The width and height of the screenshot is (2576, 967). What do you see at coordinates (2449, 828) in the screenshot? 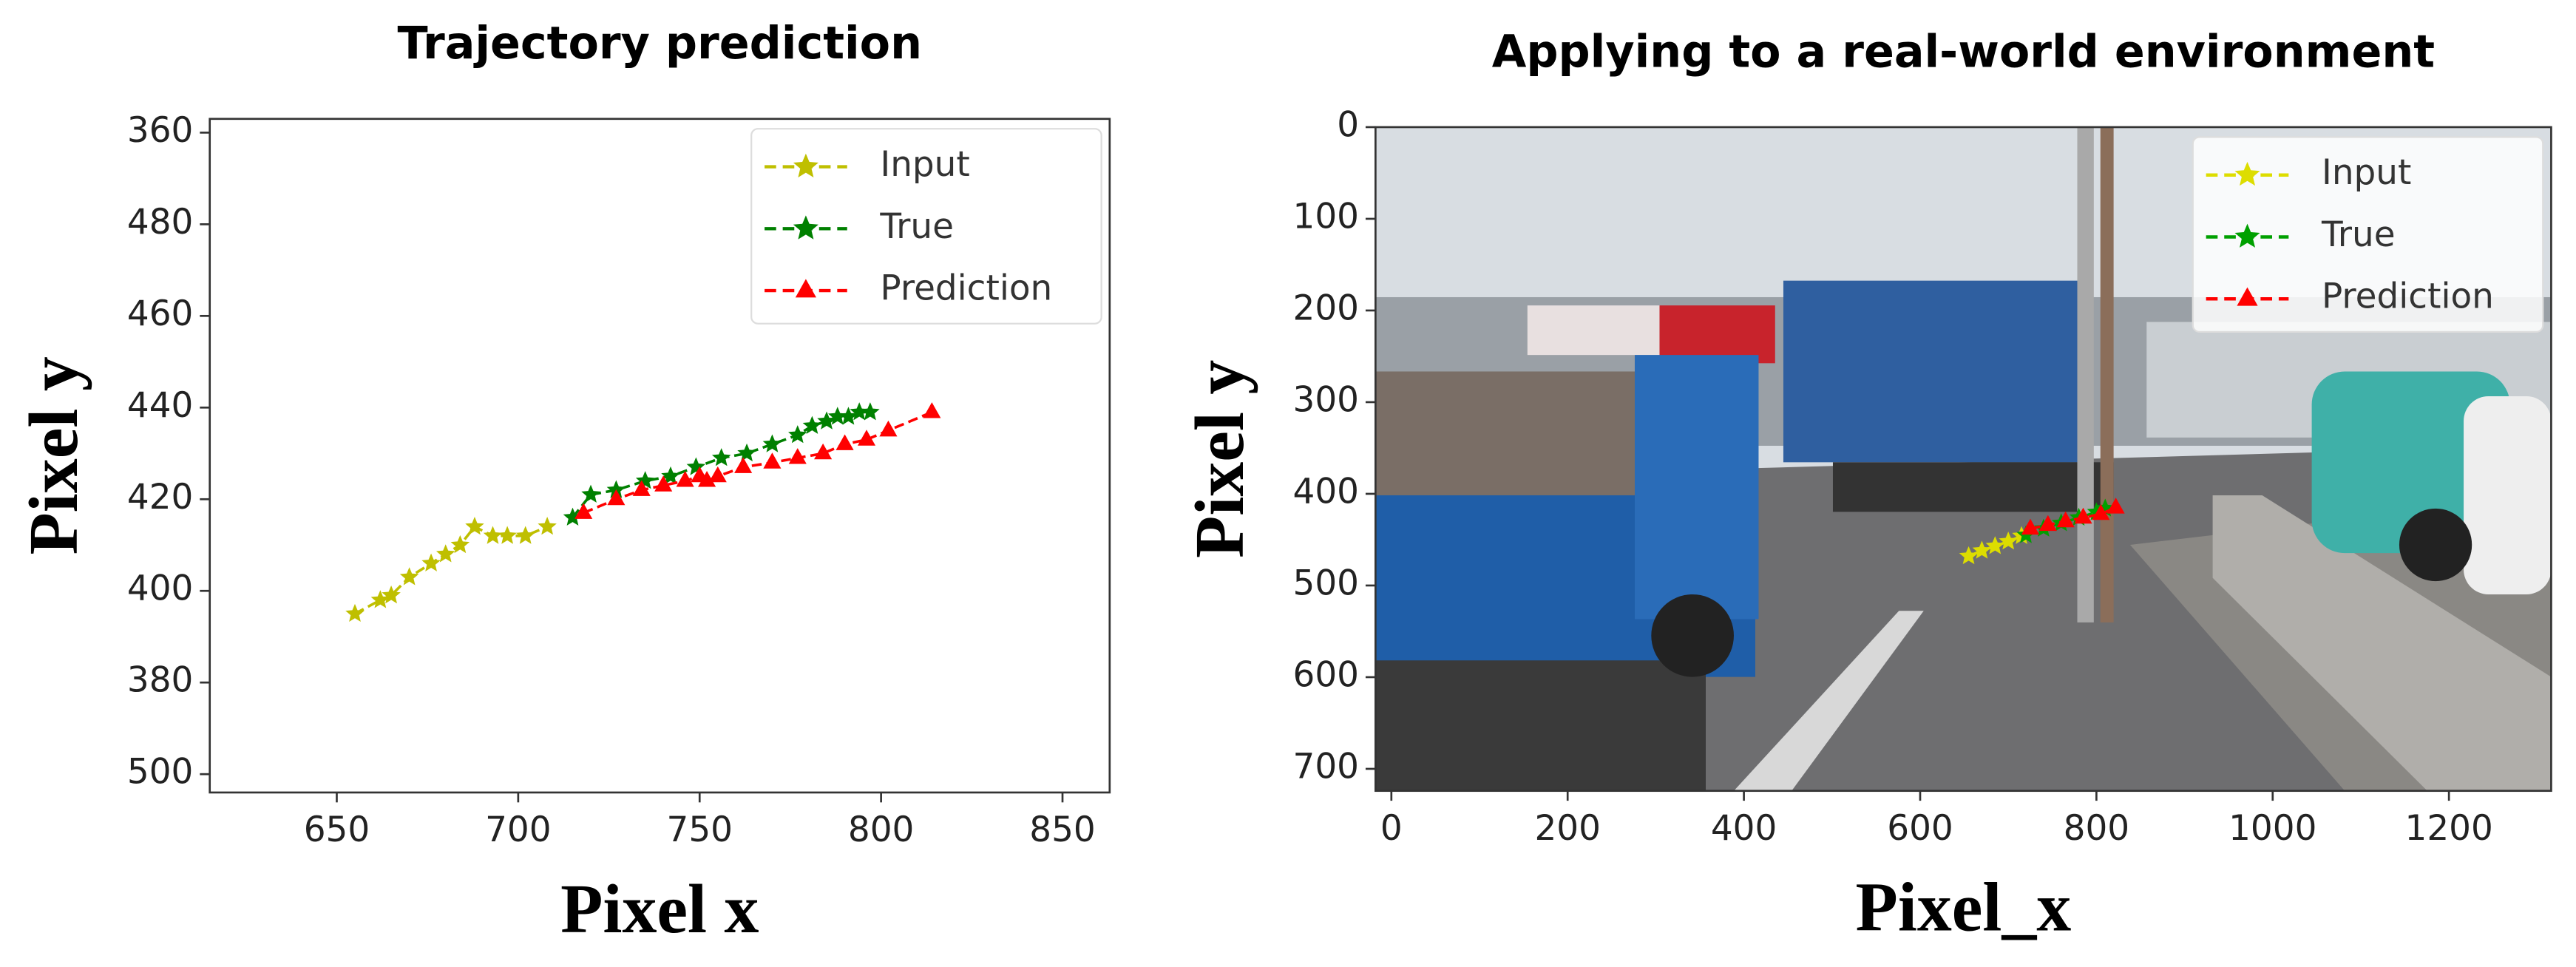
I see `x-tick-label: 1200` at bounding box center [2449, 828].